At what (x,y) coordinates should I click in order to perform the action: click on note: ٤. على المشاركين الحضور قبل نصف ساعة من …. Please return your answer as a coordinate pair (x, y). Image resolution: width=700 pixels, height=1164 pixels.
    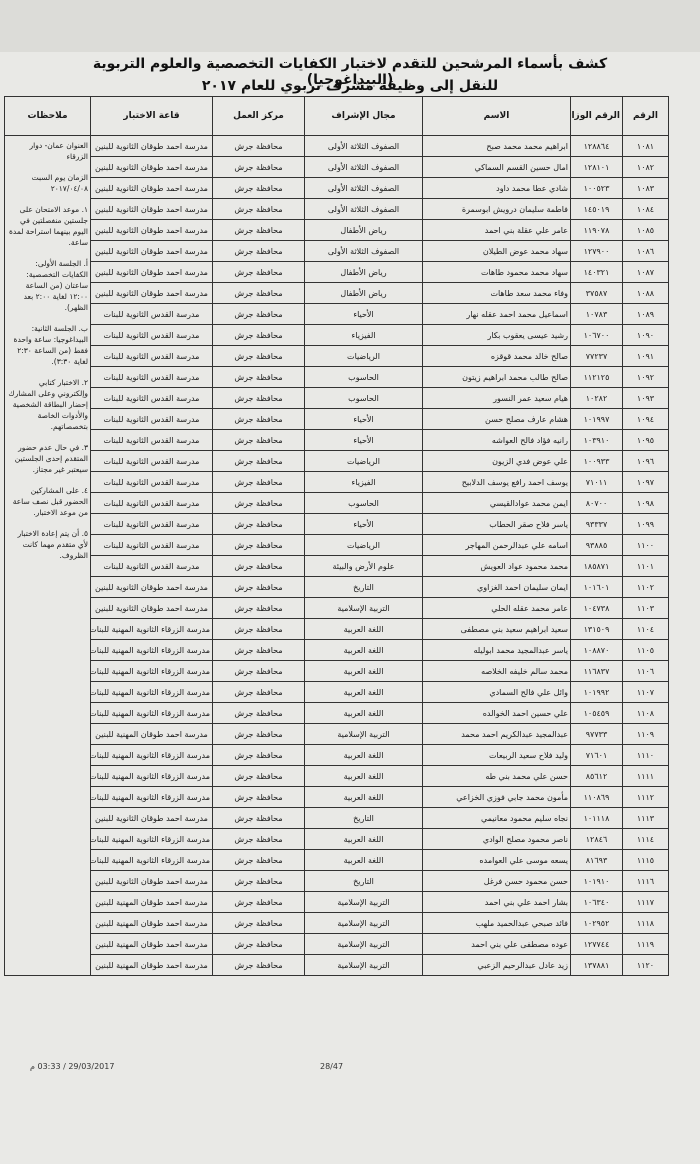
    Looking at the image, I should click on (50, 501).